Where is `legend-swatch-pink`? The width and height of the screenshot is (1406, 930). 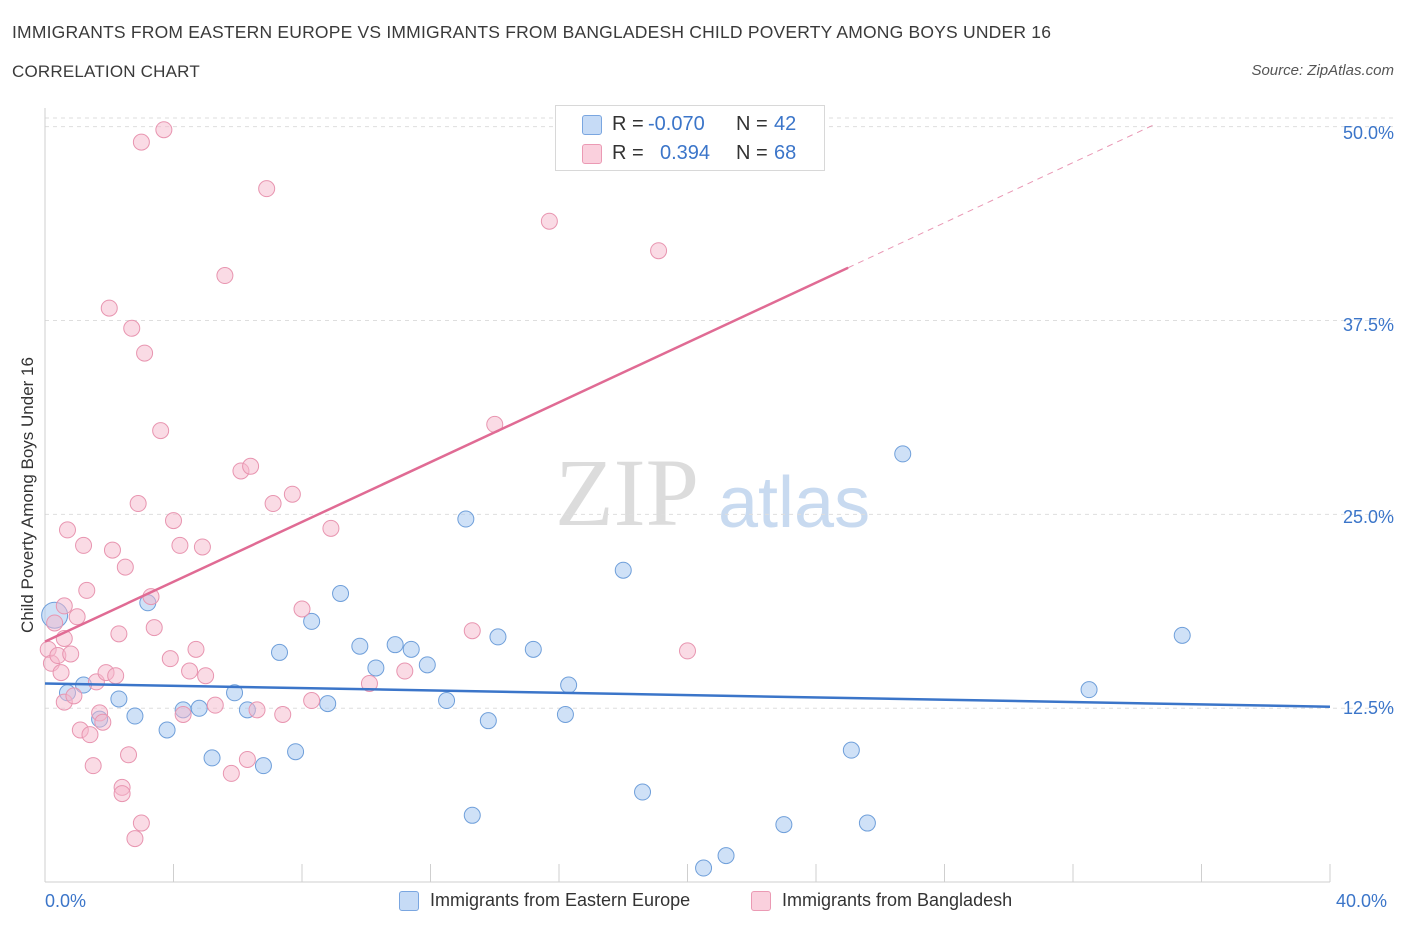 legend-swatch-pink is located at coordinates (592, 154).